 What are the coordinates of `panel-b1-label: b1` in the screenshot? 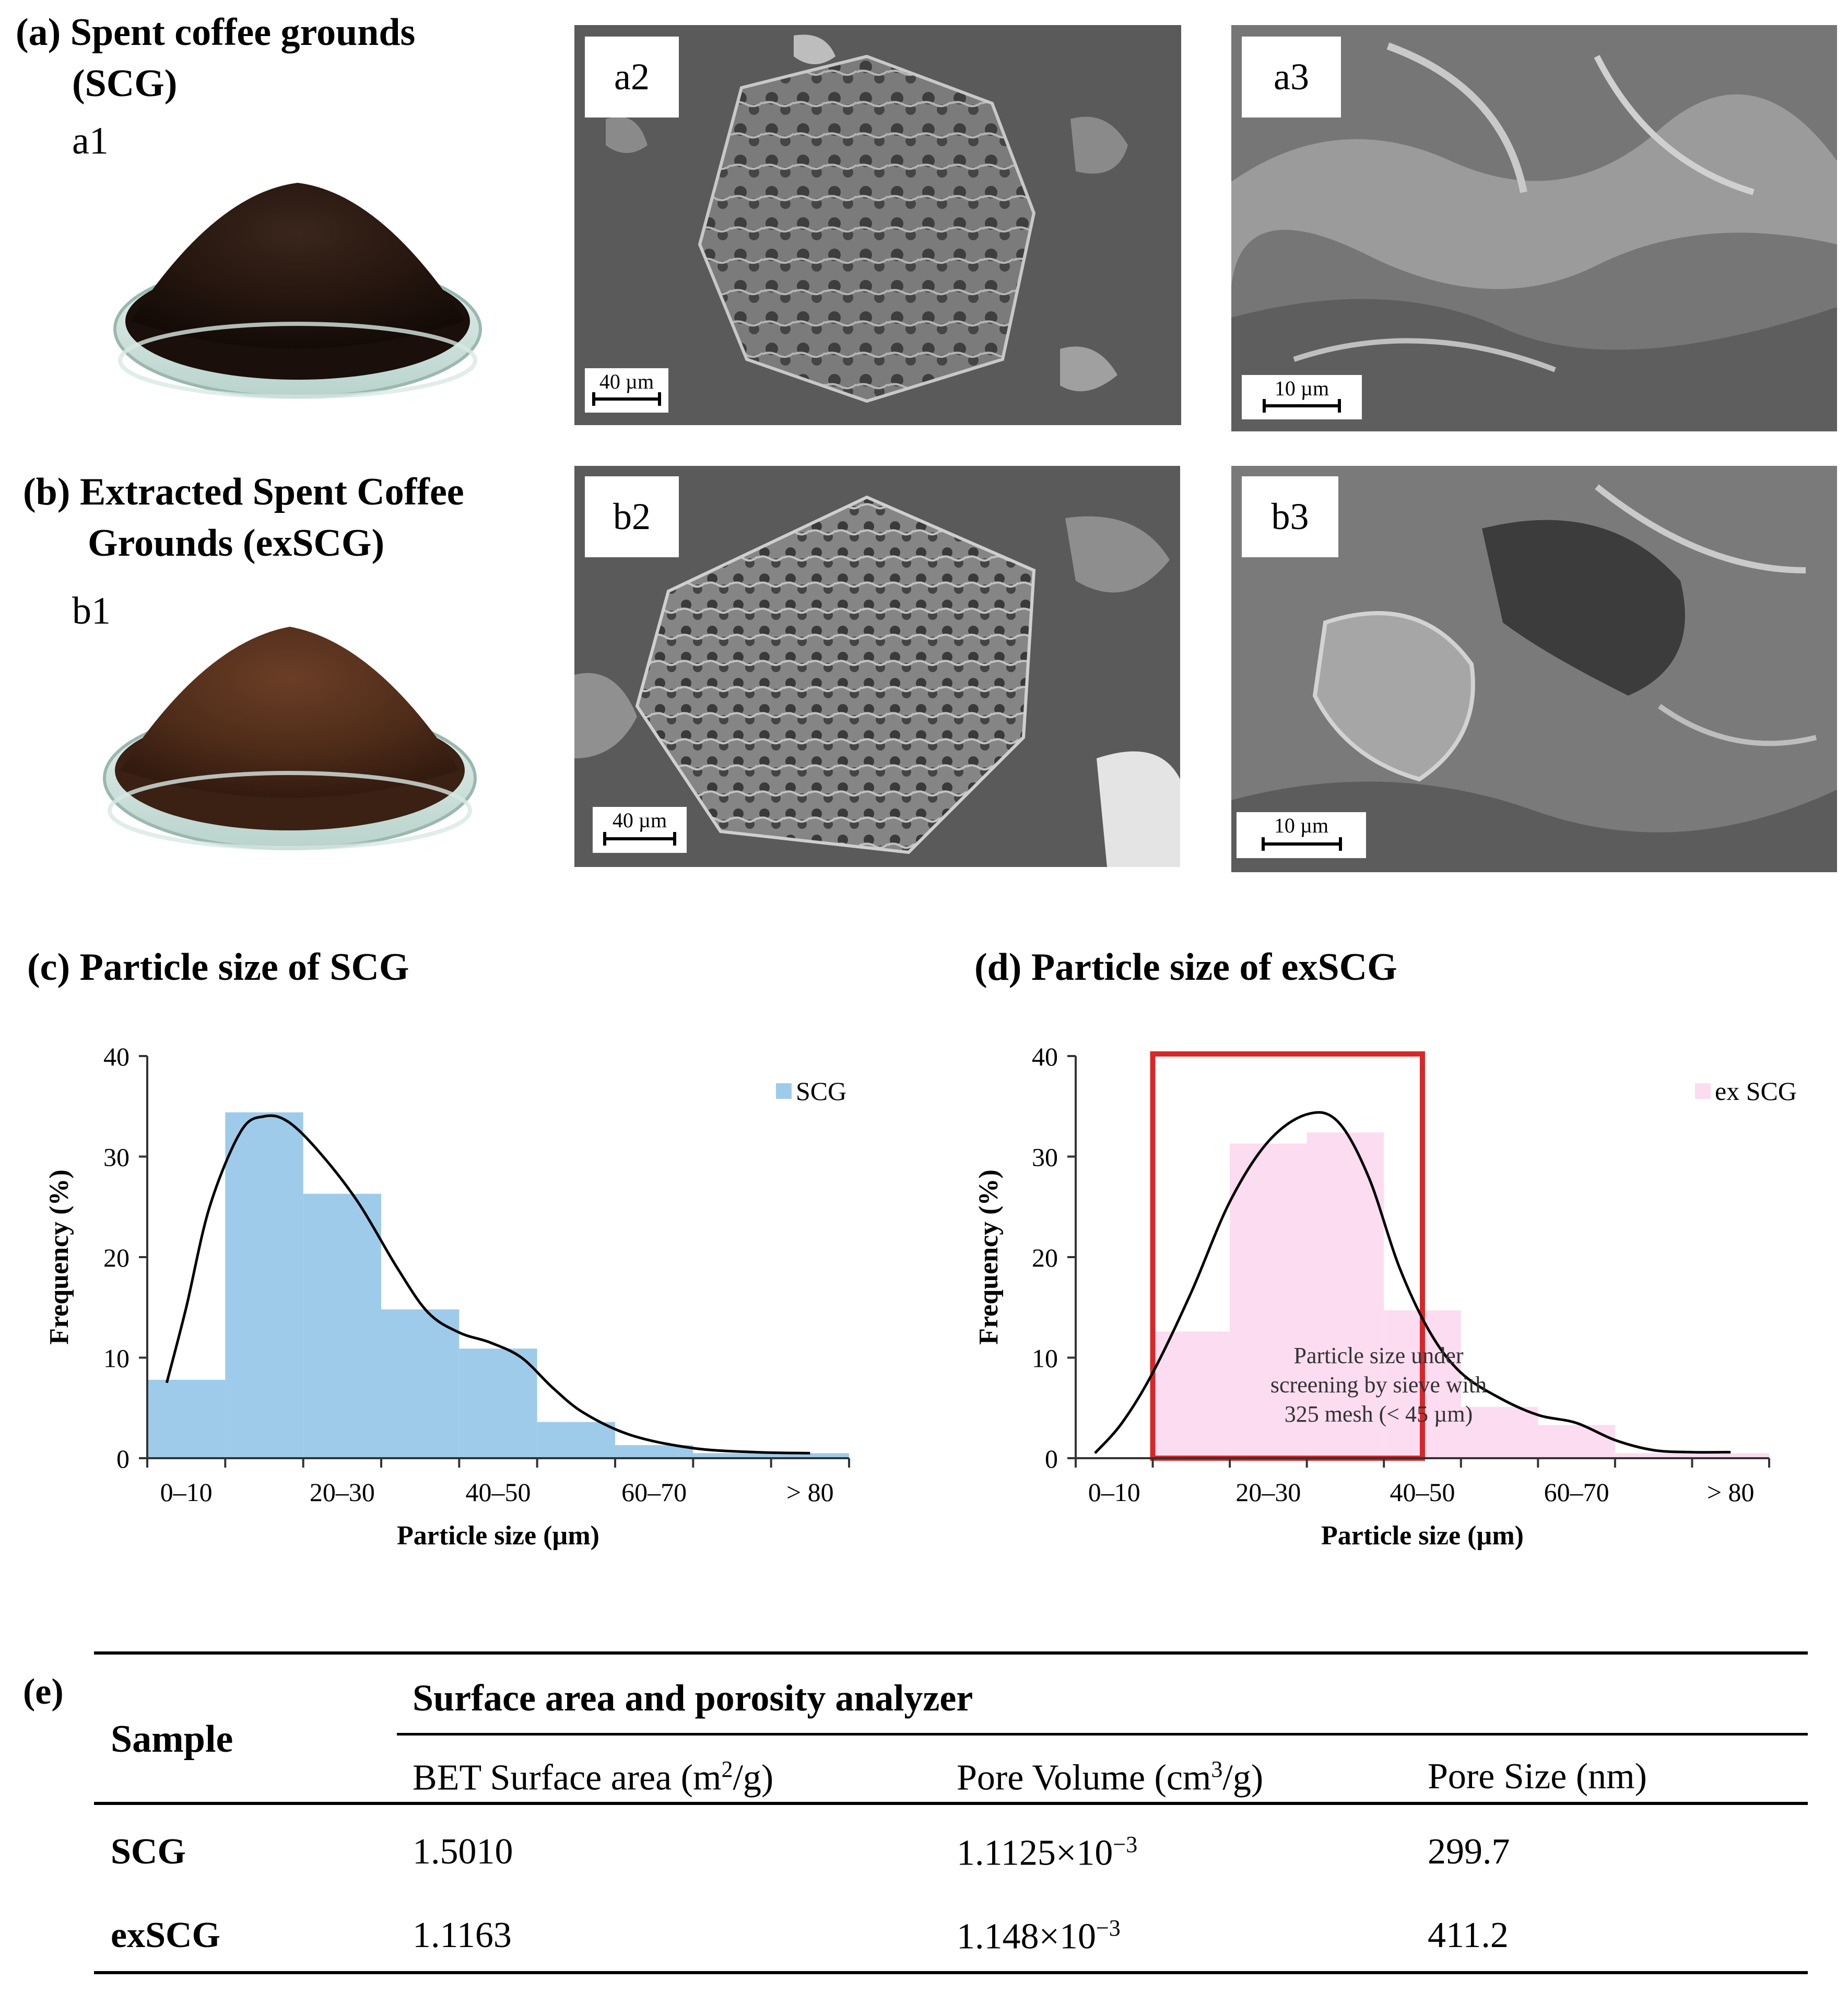 It's located at (91, 611).